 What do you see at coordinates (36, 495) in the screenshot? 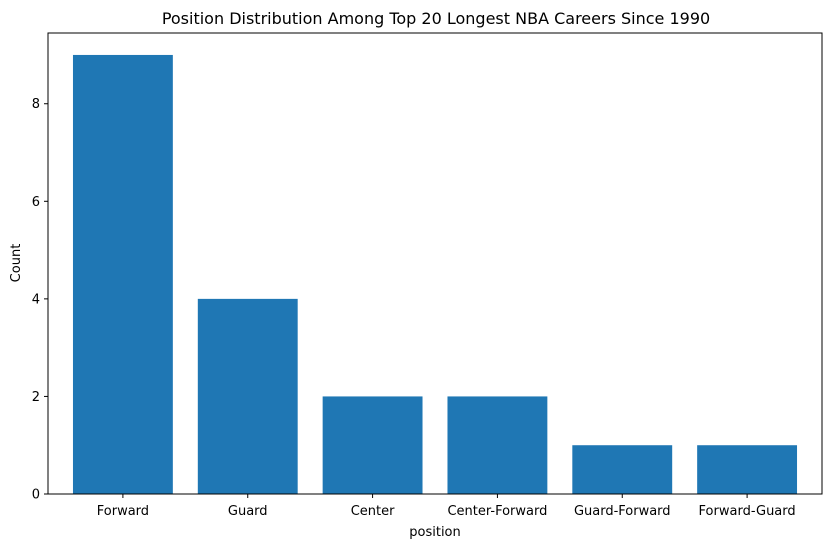
I see `y-tick-label: 0` at bounding box center [36, 495].